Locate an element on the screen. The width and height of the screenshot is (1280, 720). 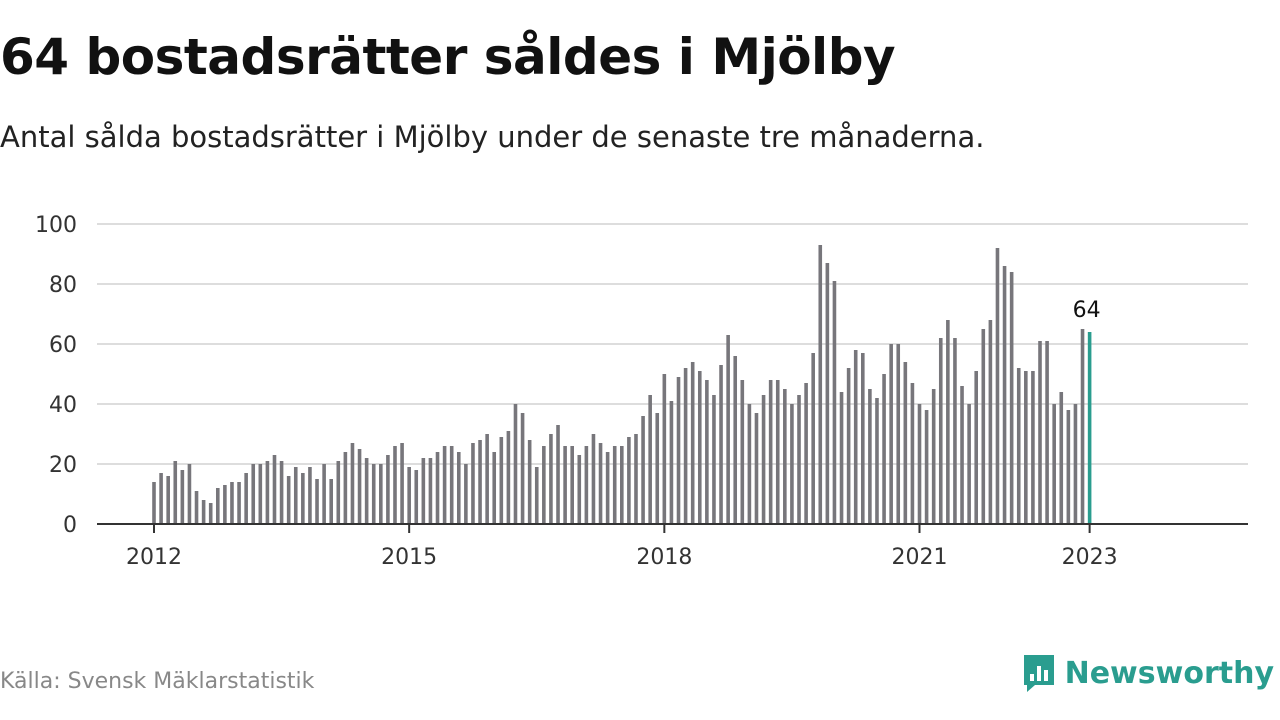
highlight-value-label: 64 is located at coordinates (1087, 310).